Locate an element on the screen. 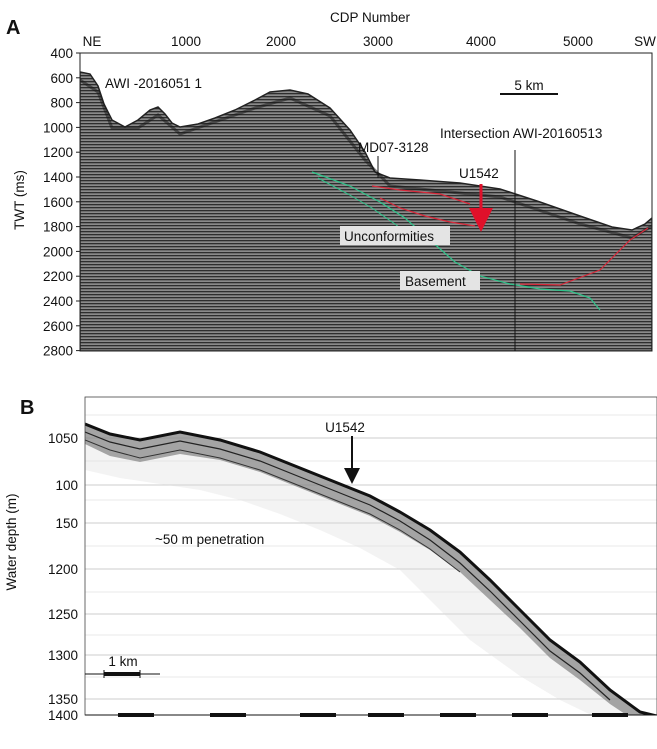  panel-b-y-tick-label: 1200 is located at coordinates (63, 569).